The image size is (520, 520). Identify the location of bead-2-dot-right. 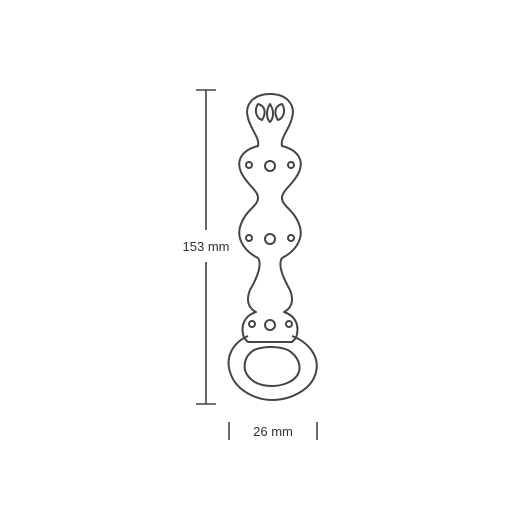
(291, 238).